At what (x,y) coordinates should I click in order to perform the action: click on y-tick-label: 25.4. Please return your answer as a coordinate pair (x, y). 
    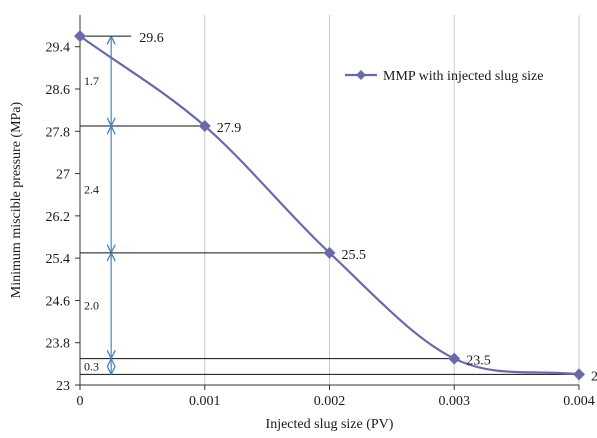
    Looking at the image, I should click on (58, 259).